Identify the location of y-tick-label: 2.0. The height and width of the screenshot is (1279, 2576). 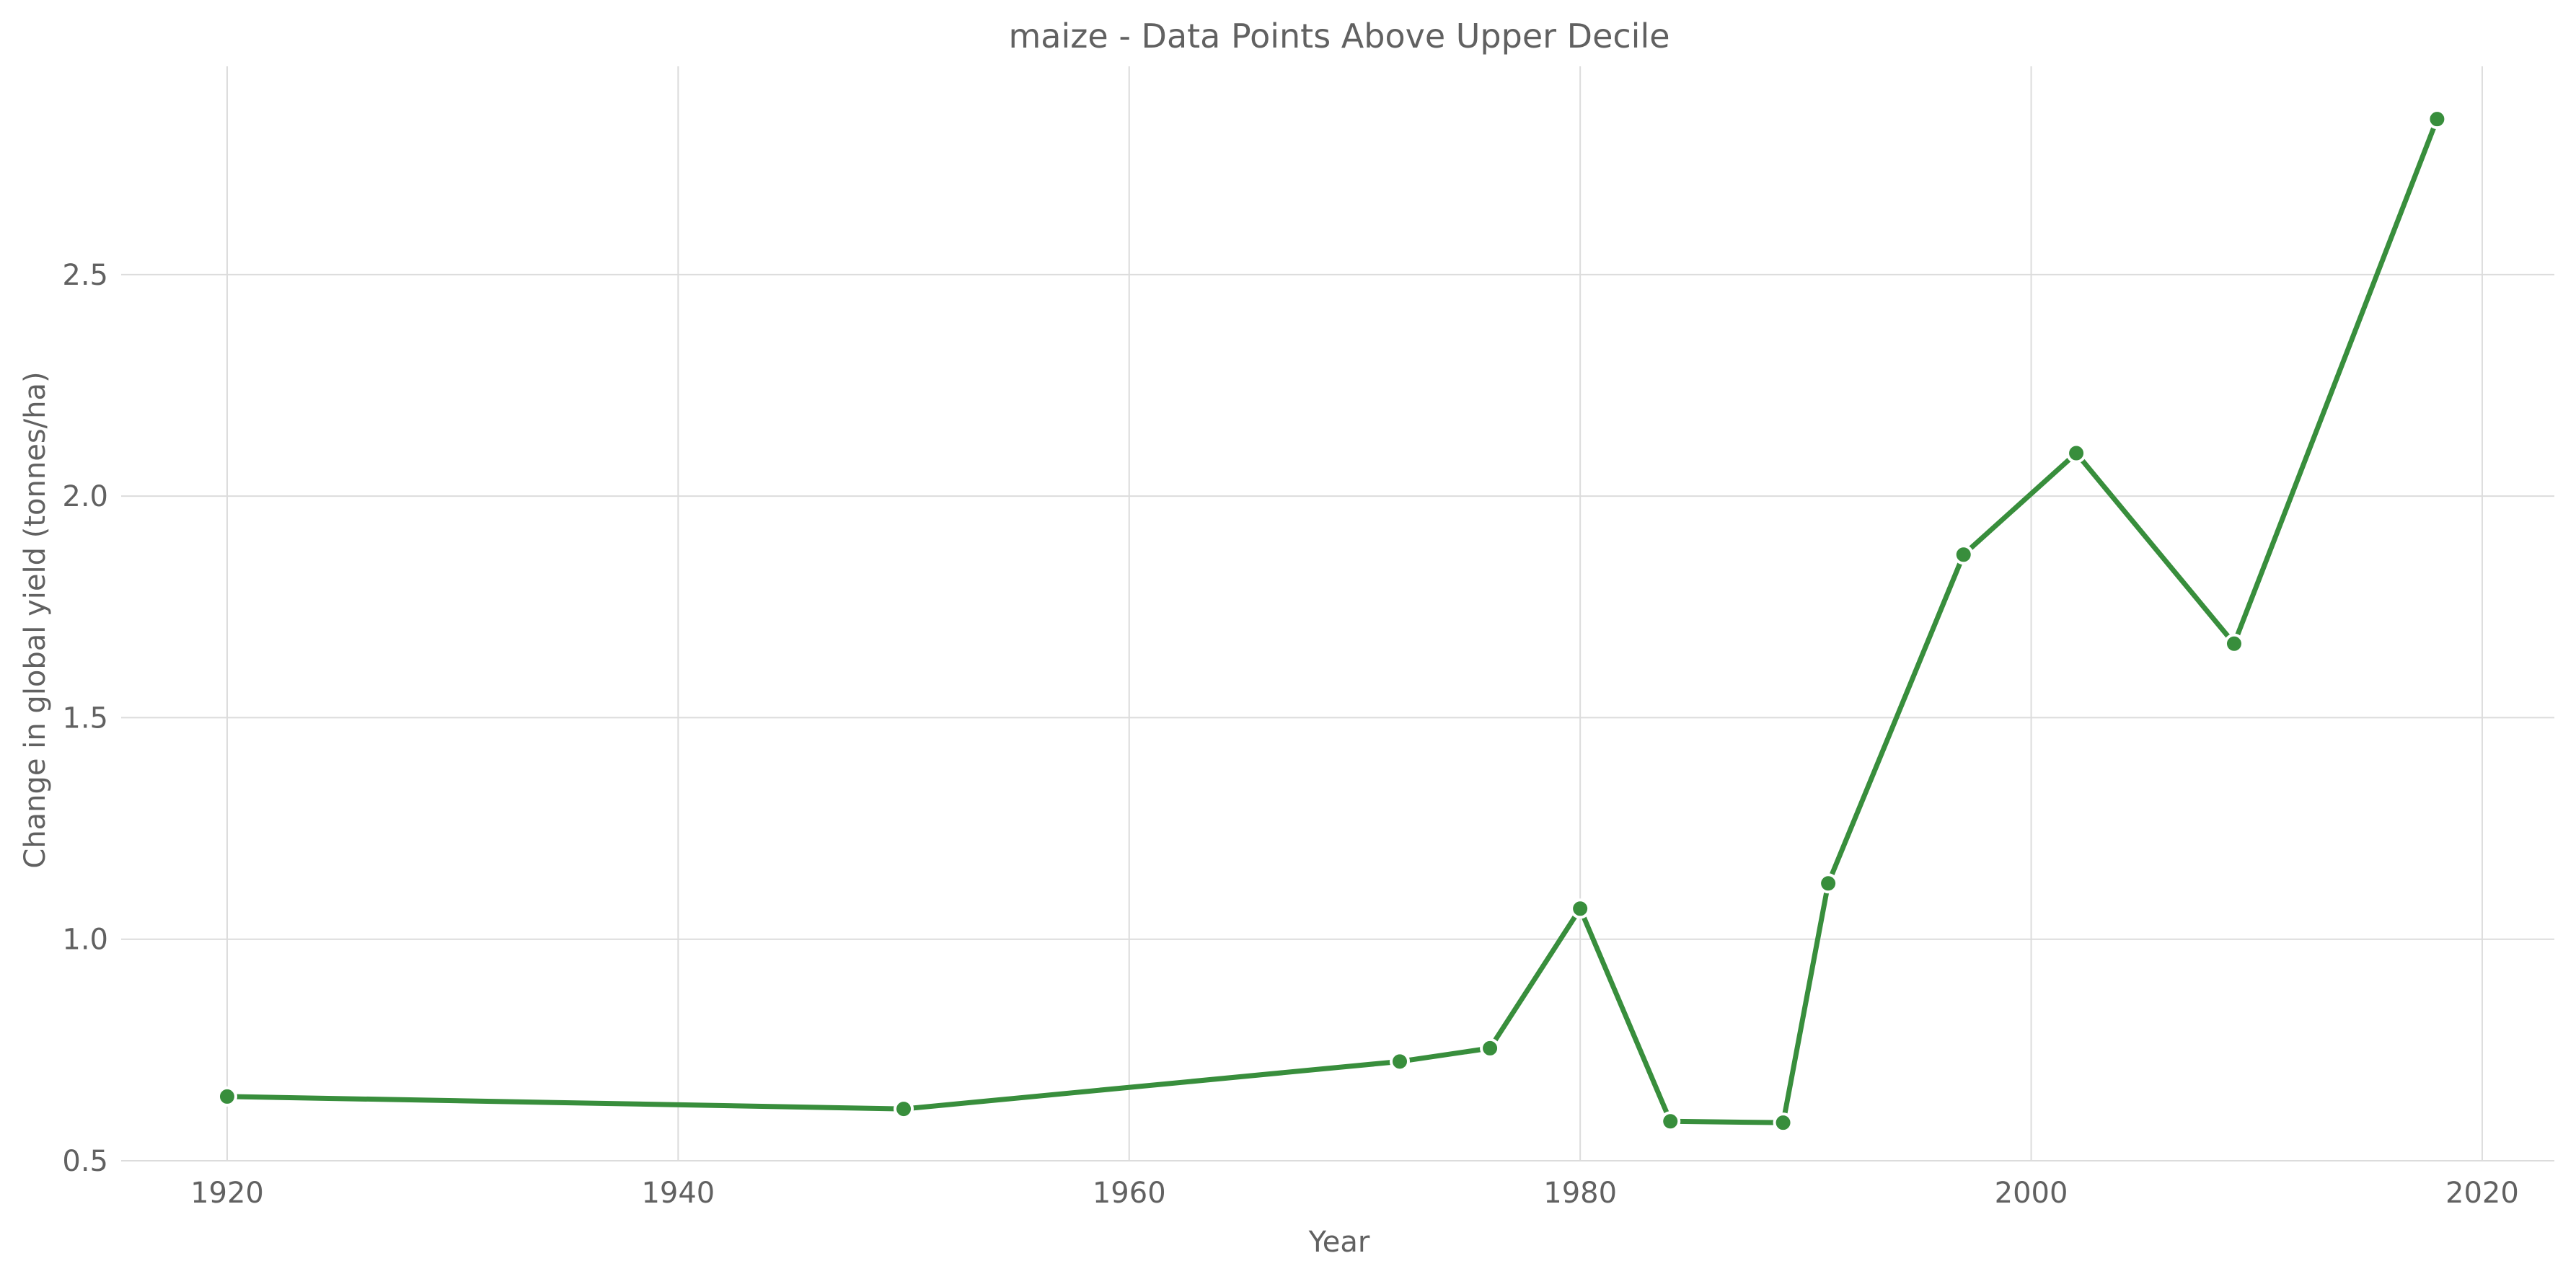
(85, 496).